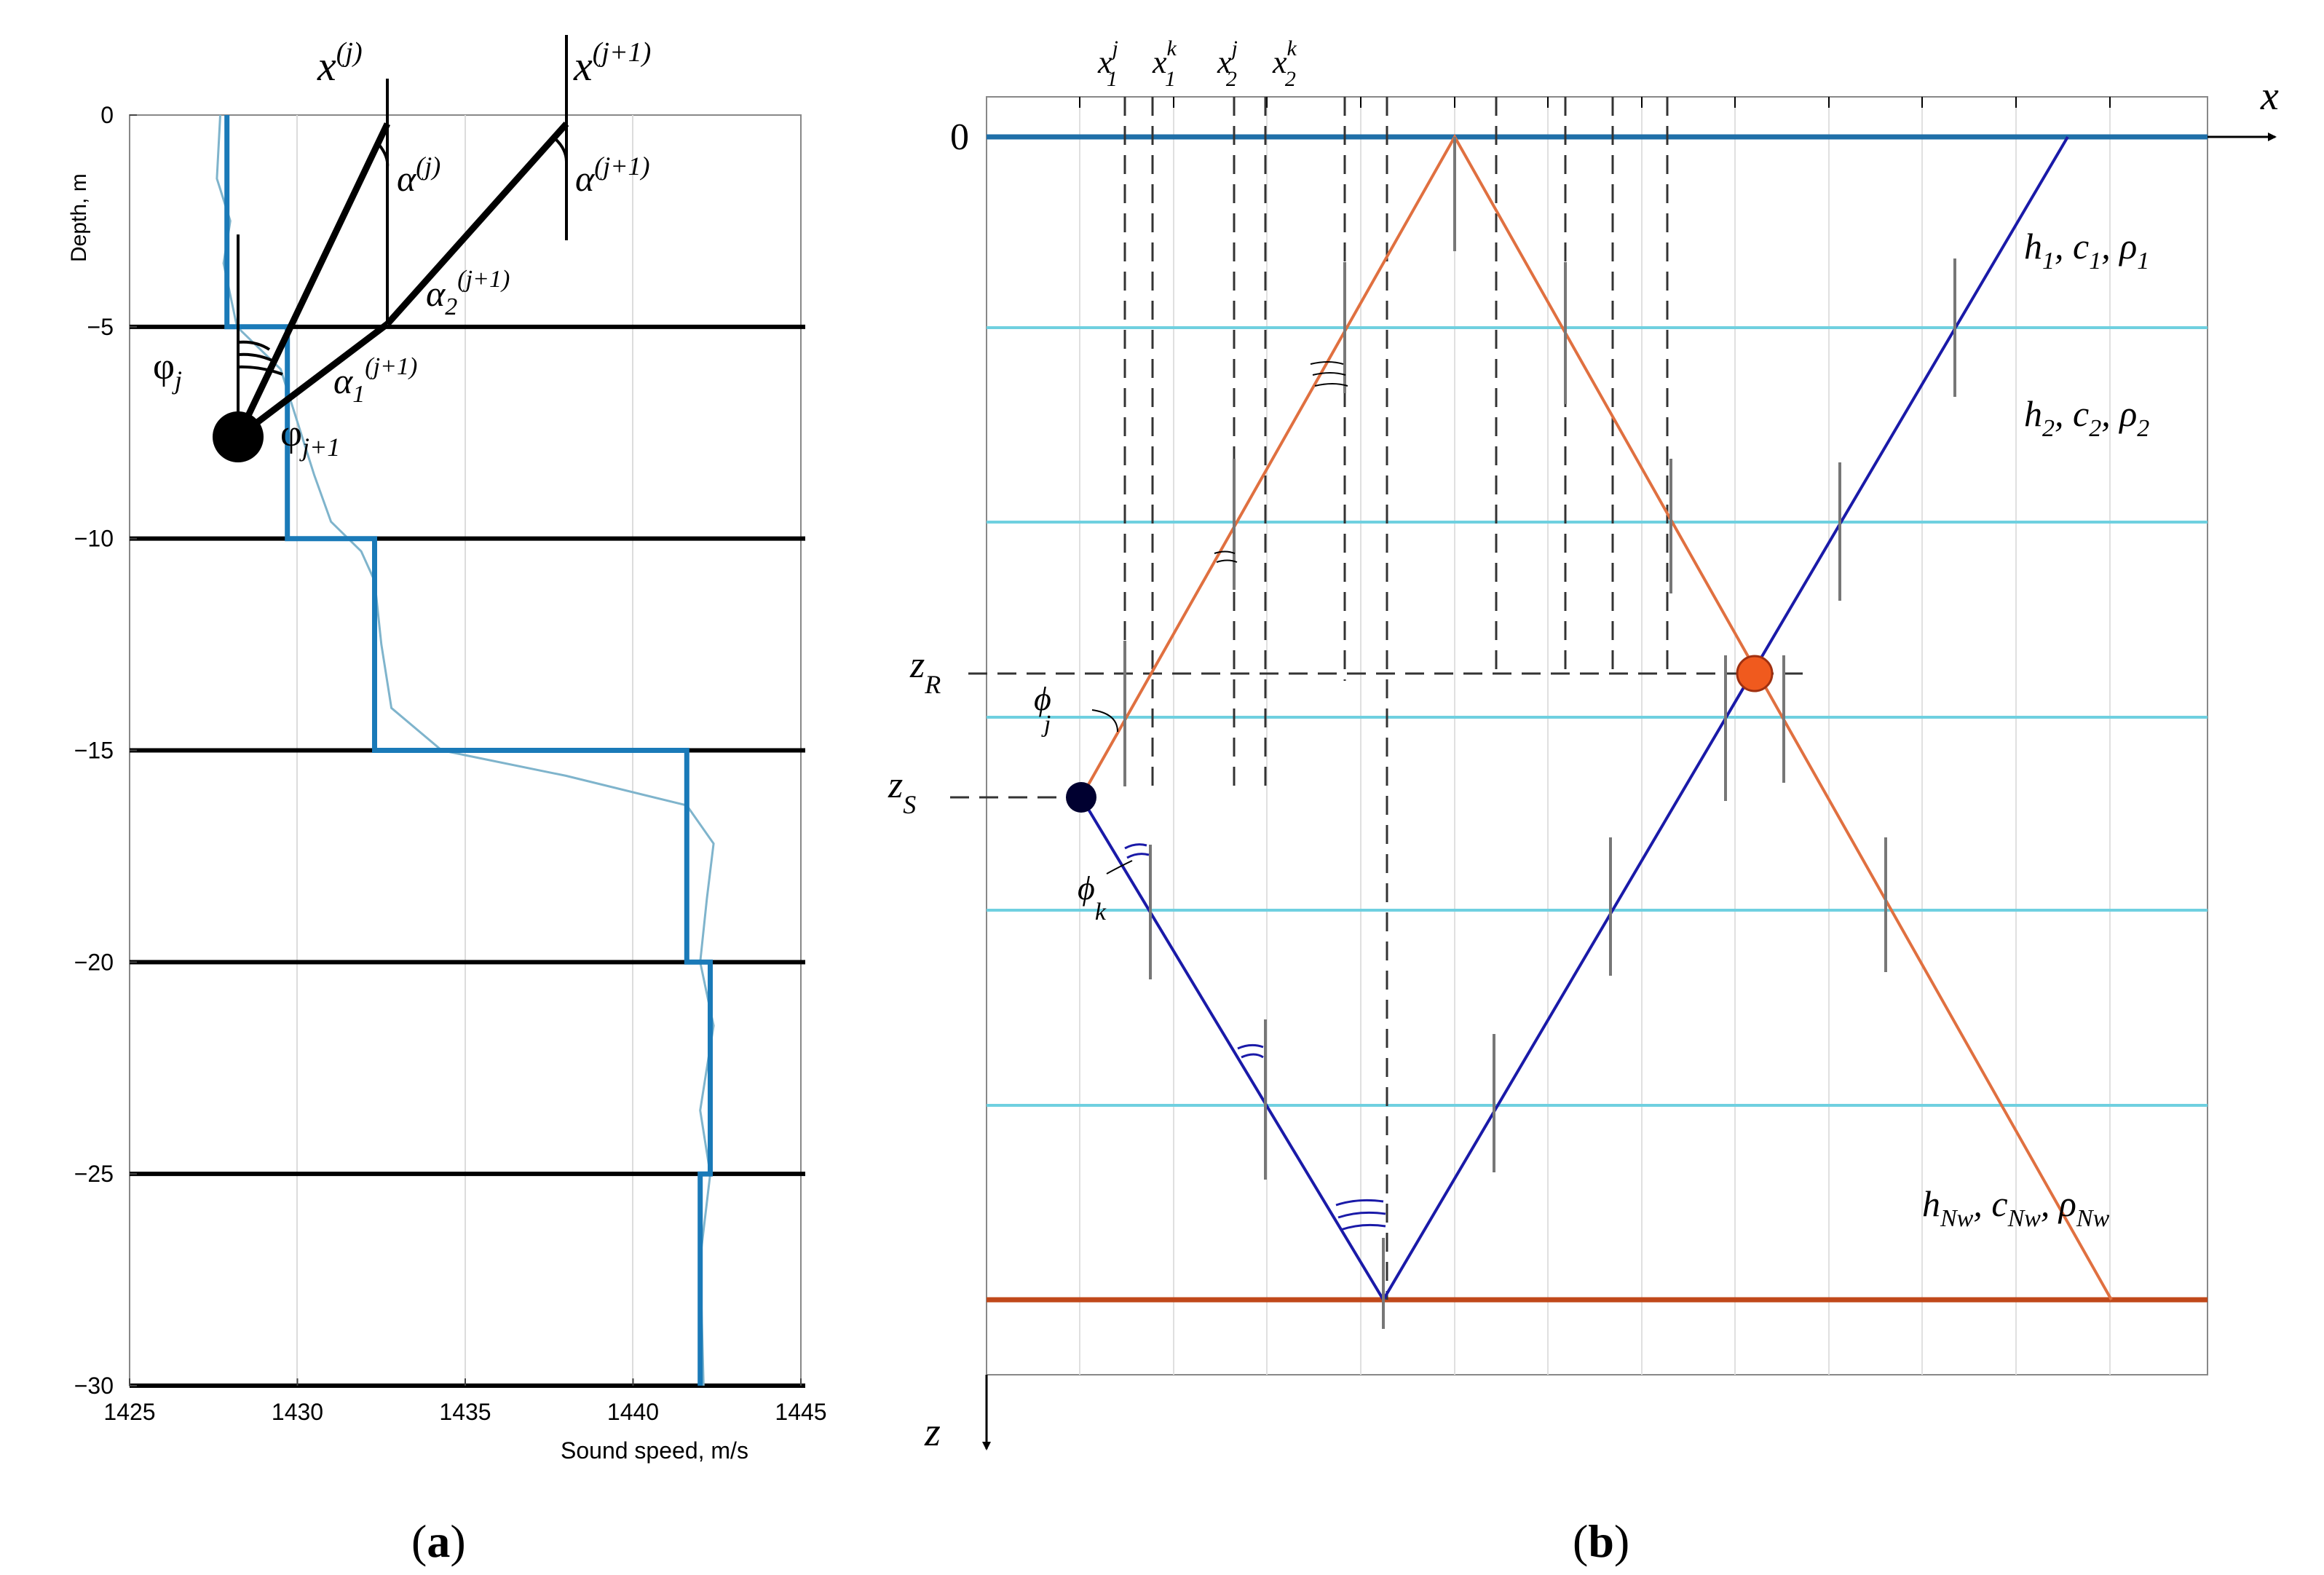 The height and width of the screenshot is (1575, 2324). I want to click on y-tick-labels: 0 −5 −10 −15 −20 −25 −30, so click(105, 750).